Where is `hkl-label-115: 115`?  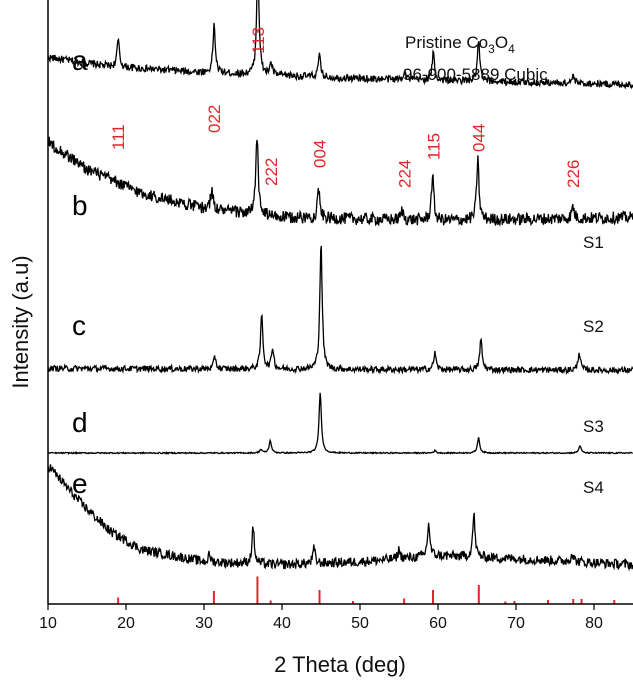 hkl-label-115: 115 is located at coordinates (433, 146).